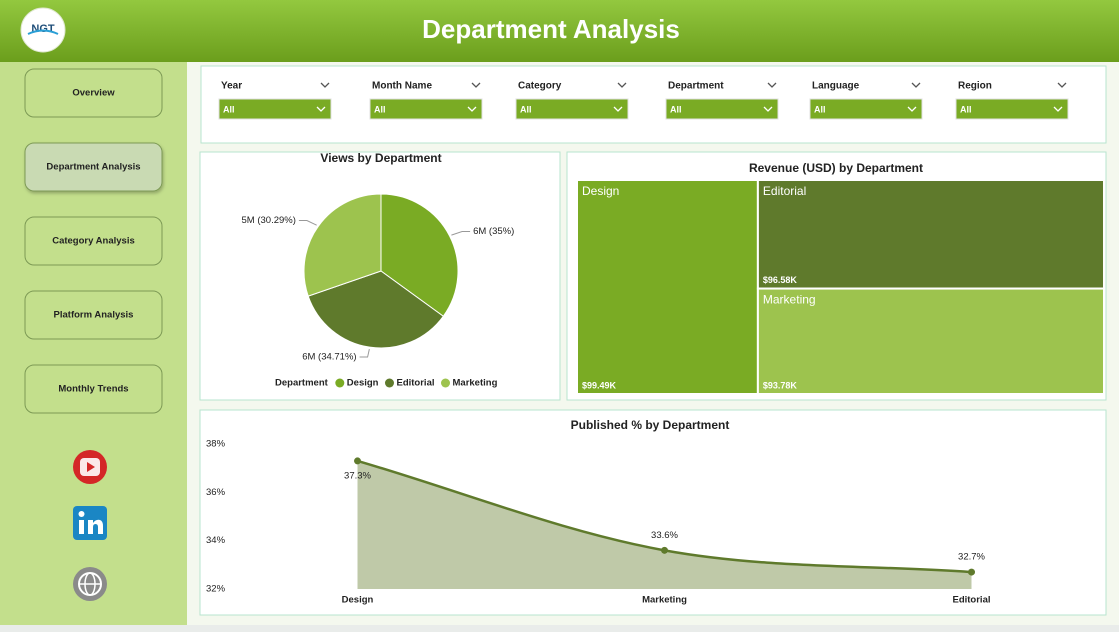  I want to click on data-label: 6M (35%), so click(493, 231).